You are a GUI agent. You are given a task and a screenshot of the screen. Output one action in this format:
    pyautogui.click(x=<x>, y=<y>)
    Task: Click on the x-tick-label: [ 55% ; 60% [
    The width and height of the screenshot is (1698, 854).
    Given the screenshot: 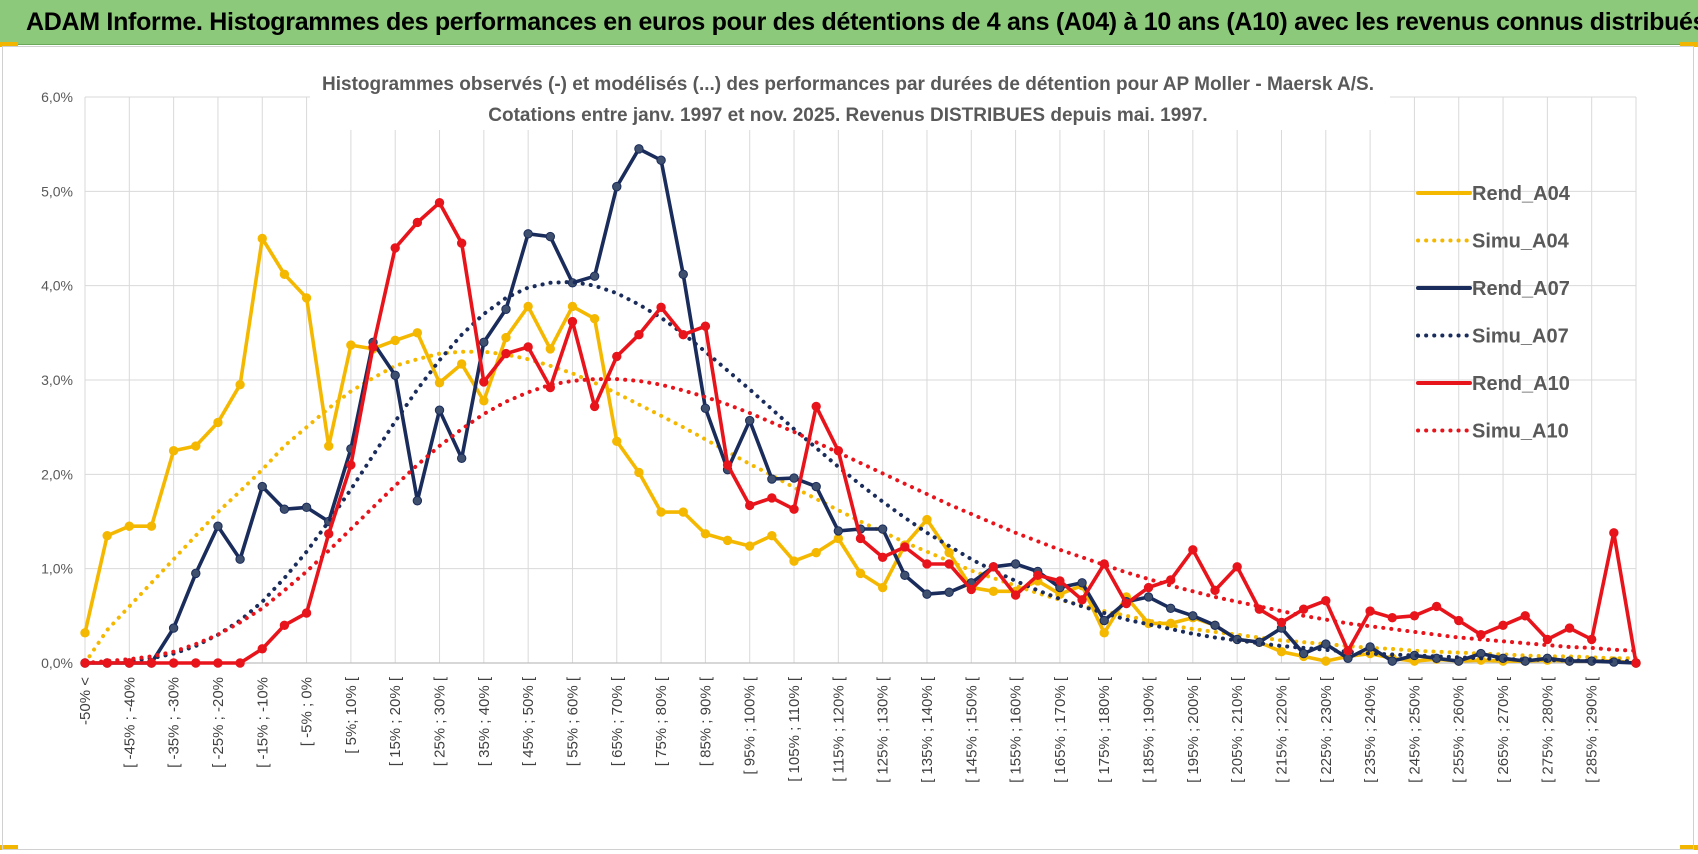 What is the action you would take?
    pyautogui.click(x=572, y=721)
    